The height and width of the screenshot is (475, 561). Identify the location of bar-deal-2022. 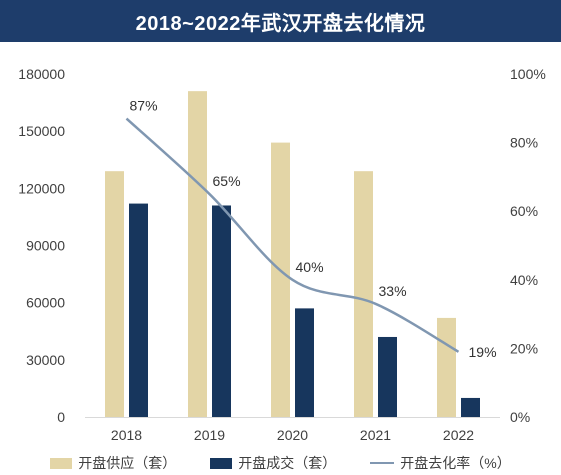
(470, 407).